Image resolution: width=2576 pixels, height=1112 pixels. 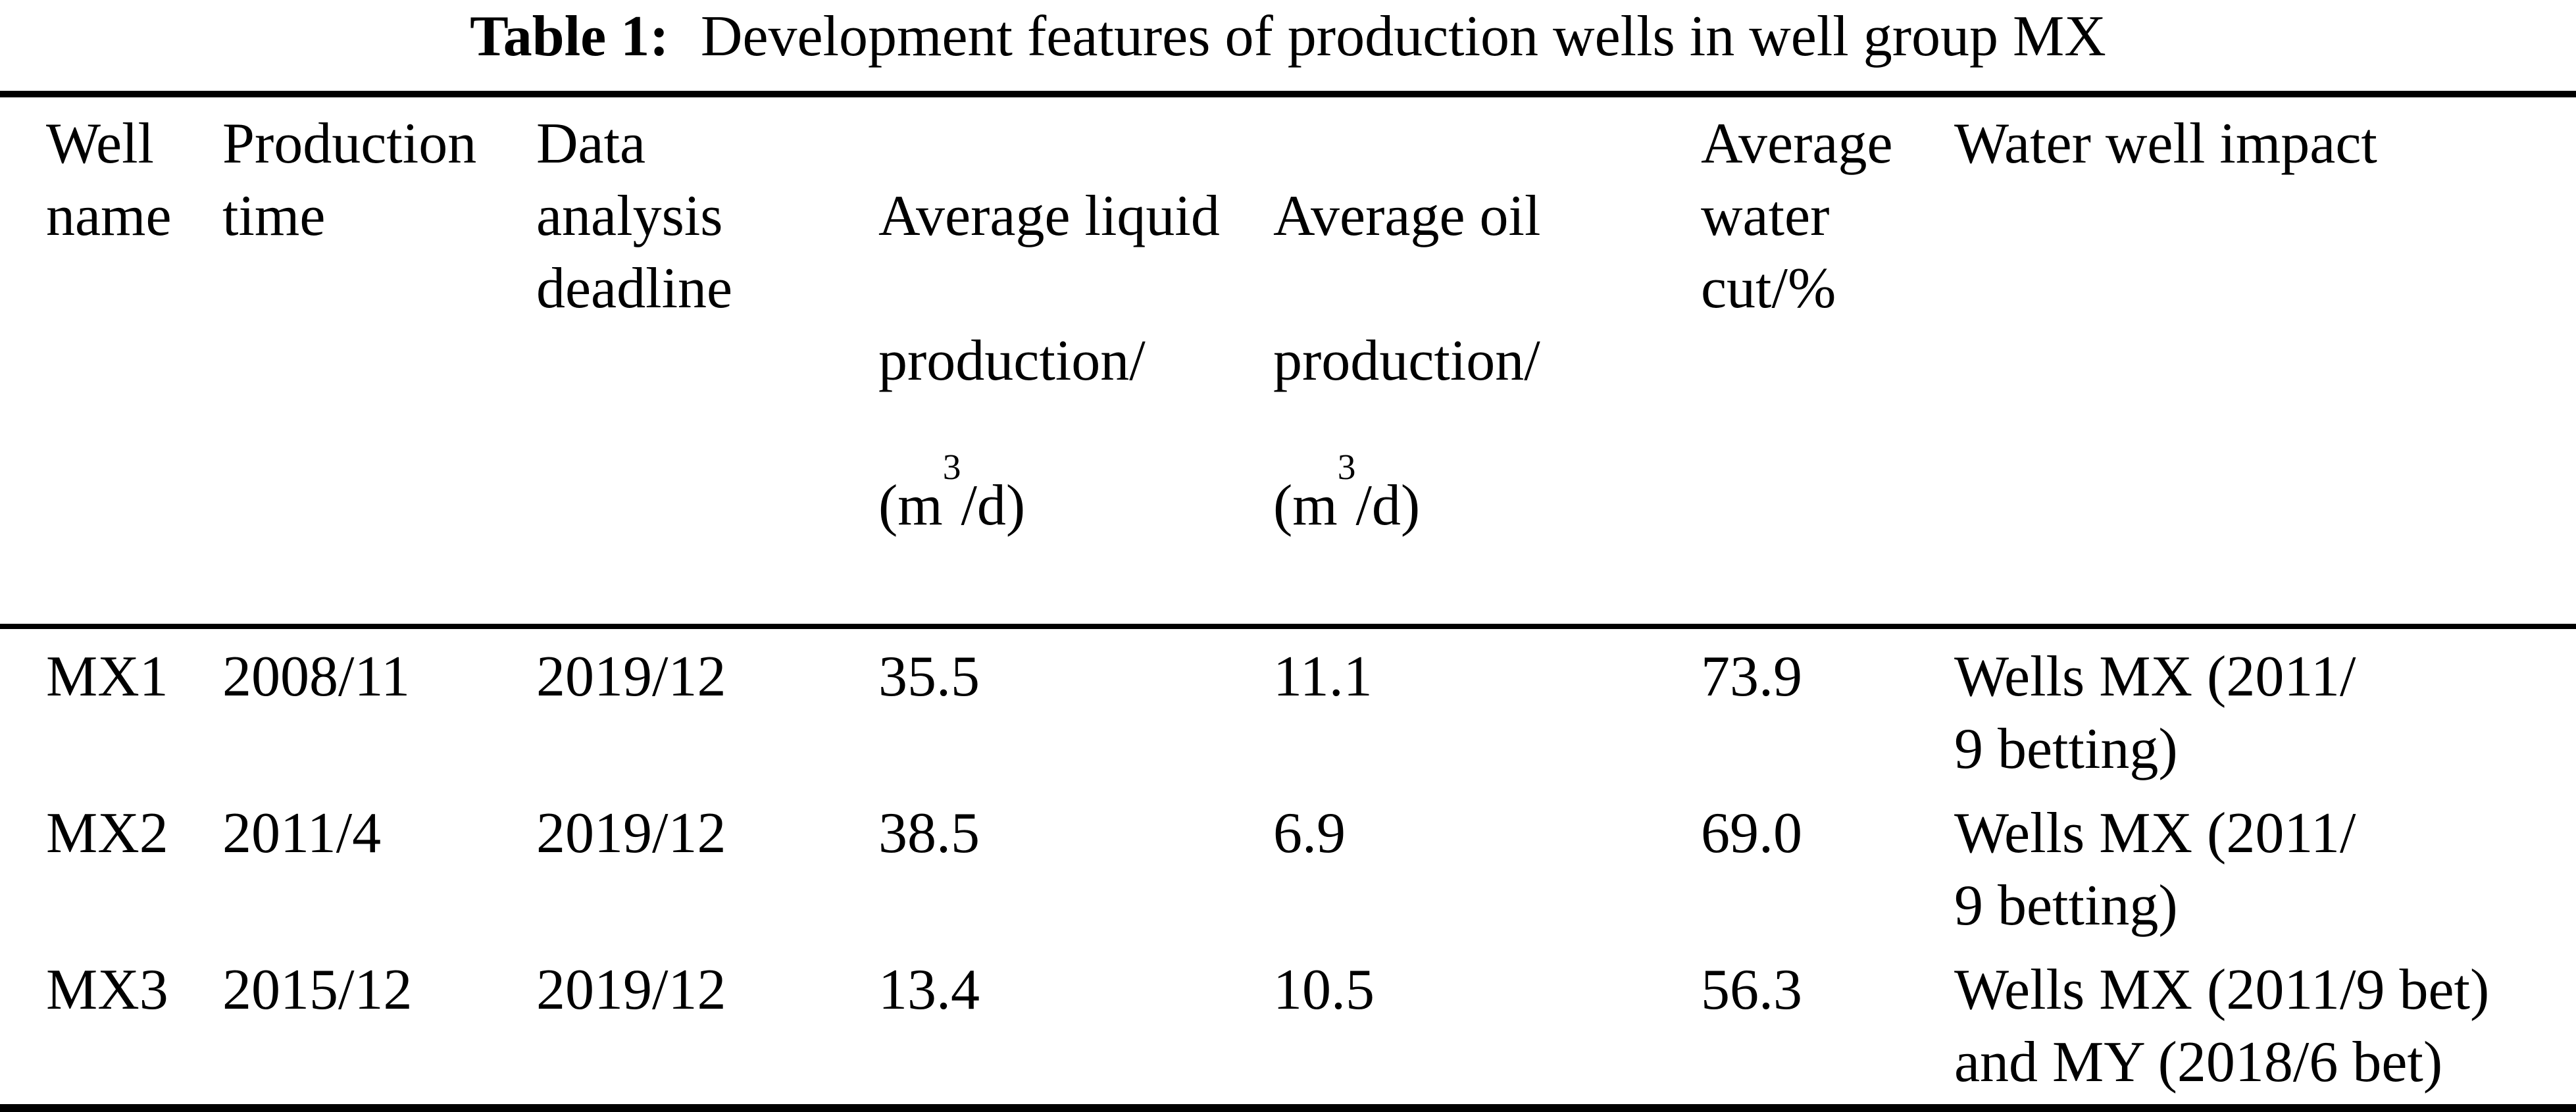 What do you see at coordinates (929, 833) in the screenshot?
I see `cell-avg-liquid-production: 38.5` at bounding box center [929, 833].